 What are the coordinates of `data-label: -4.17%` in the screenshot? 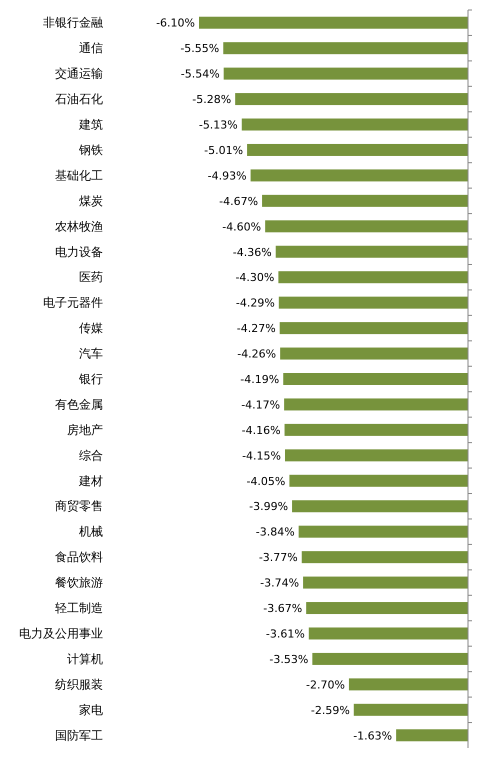 It's located at (260, 405).